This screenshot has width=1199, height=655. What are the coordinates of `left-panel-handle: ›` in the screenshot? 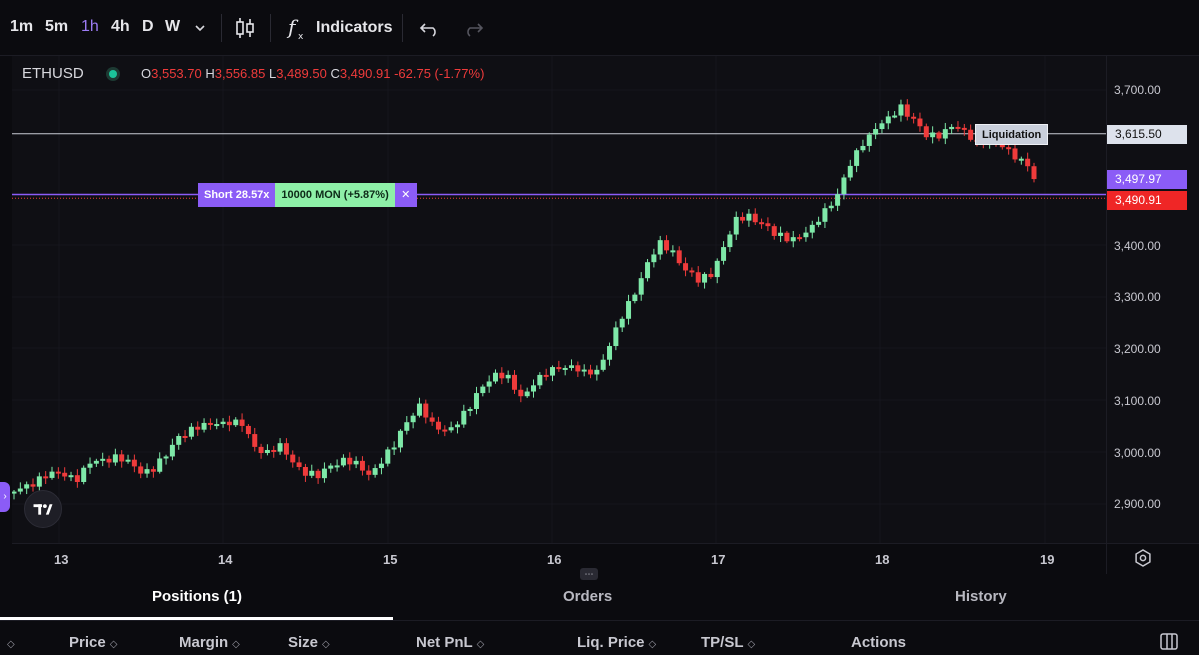 It's located at (5, 497).